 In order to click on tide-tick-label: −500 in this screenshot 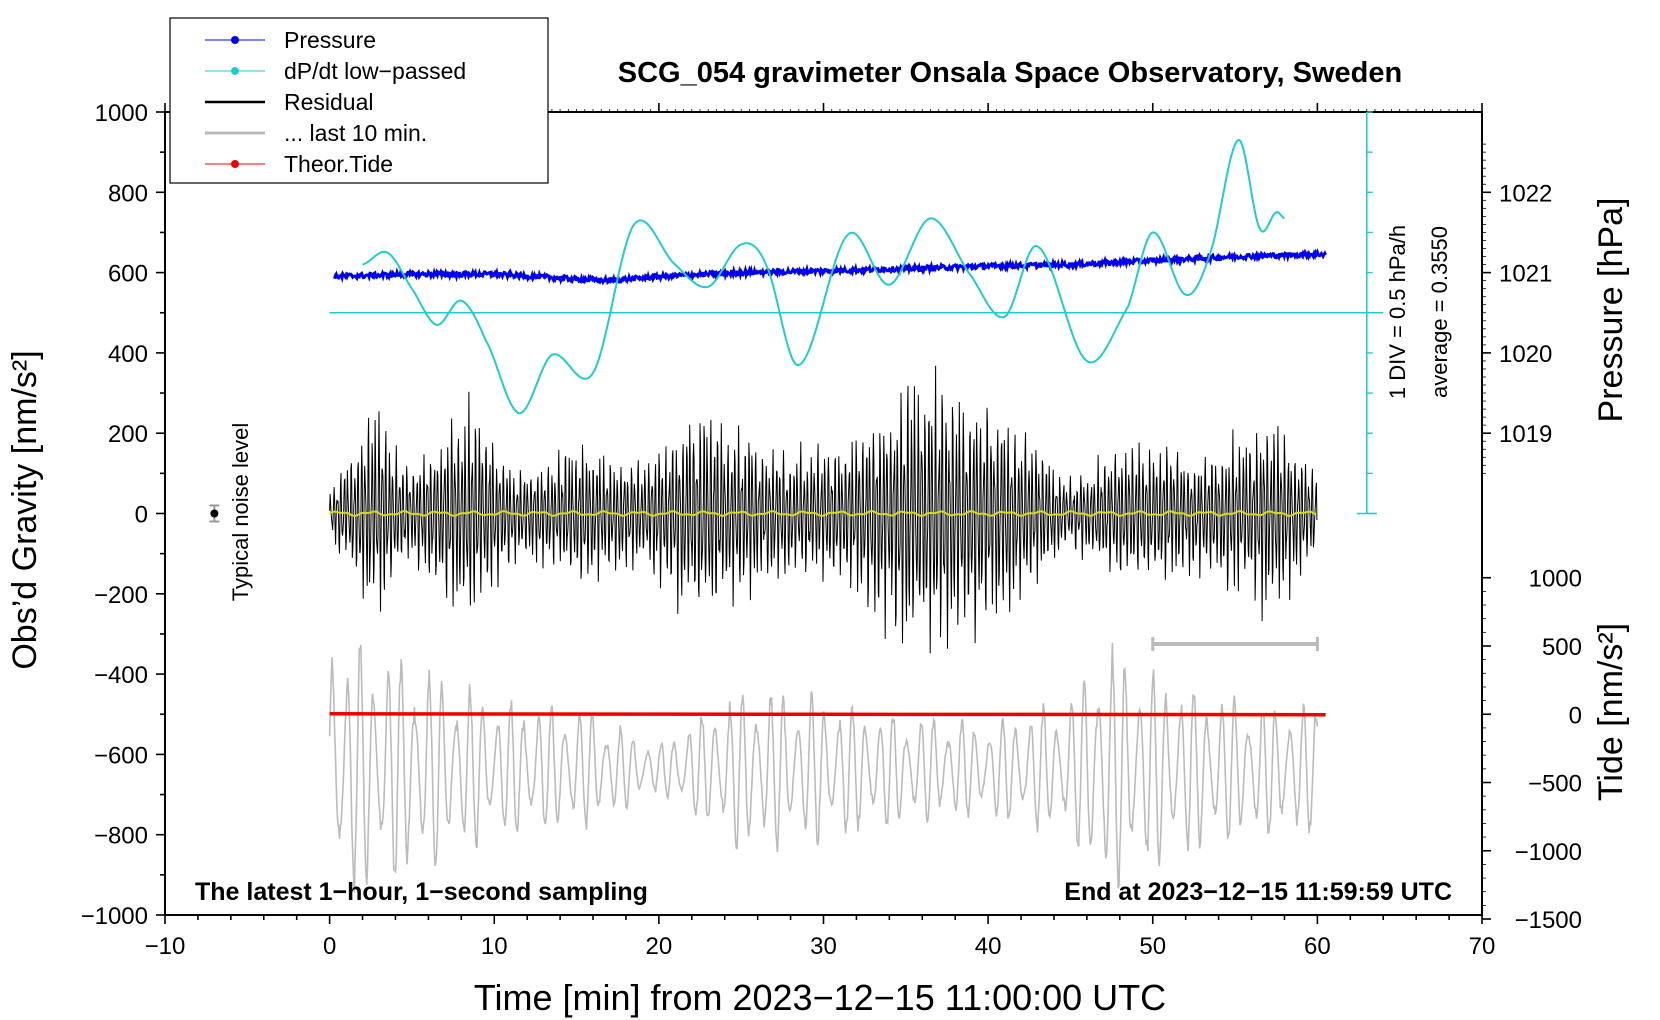, I will do `click(1555, 784)`.